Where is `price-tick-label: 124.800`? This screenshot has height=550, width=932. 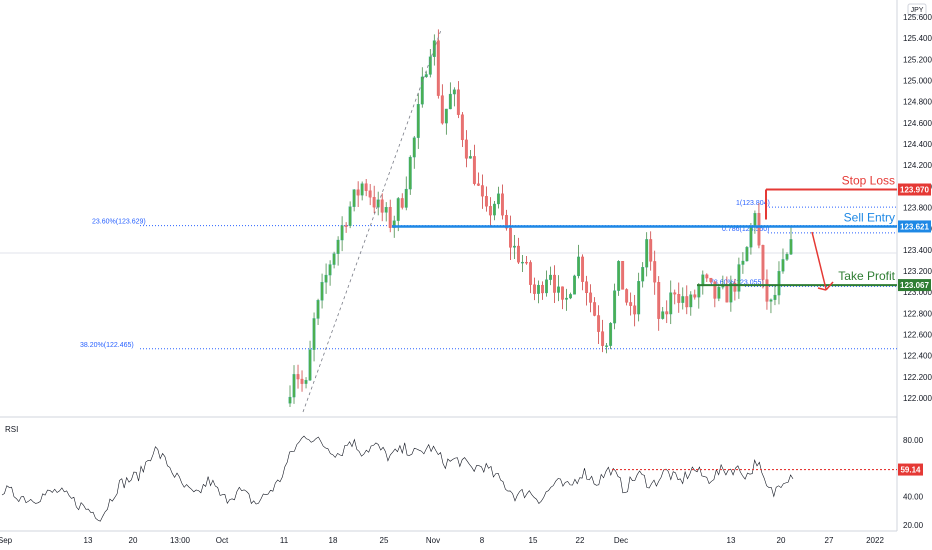 price-tick-label: 124.800 is located at coordinates (917, 102).